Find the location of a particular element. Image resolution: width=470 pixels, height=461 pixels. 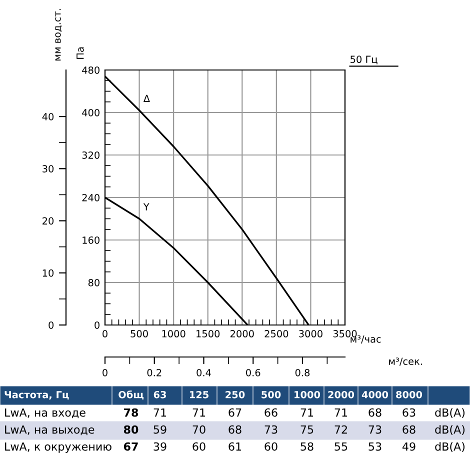

text: 75 is located at coordinates (307, 429).